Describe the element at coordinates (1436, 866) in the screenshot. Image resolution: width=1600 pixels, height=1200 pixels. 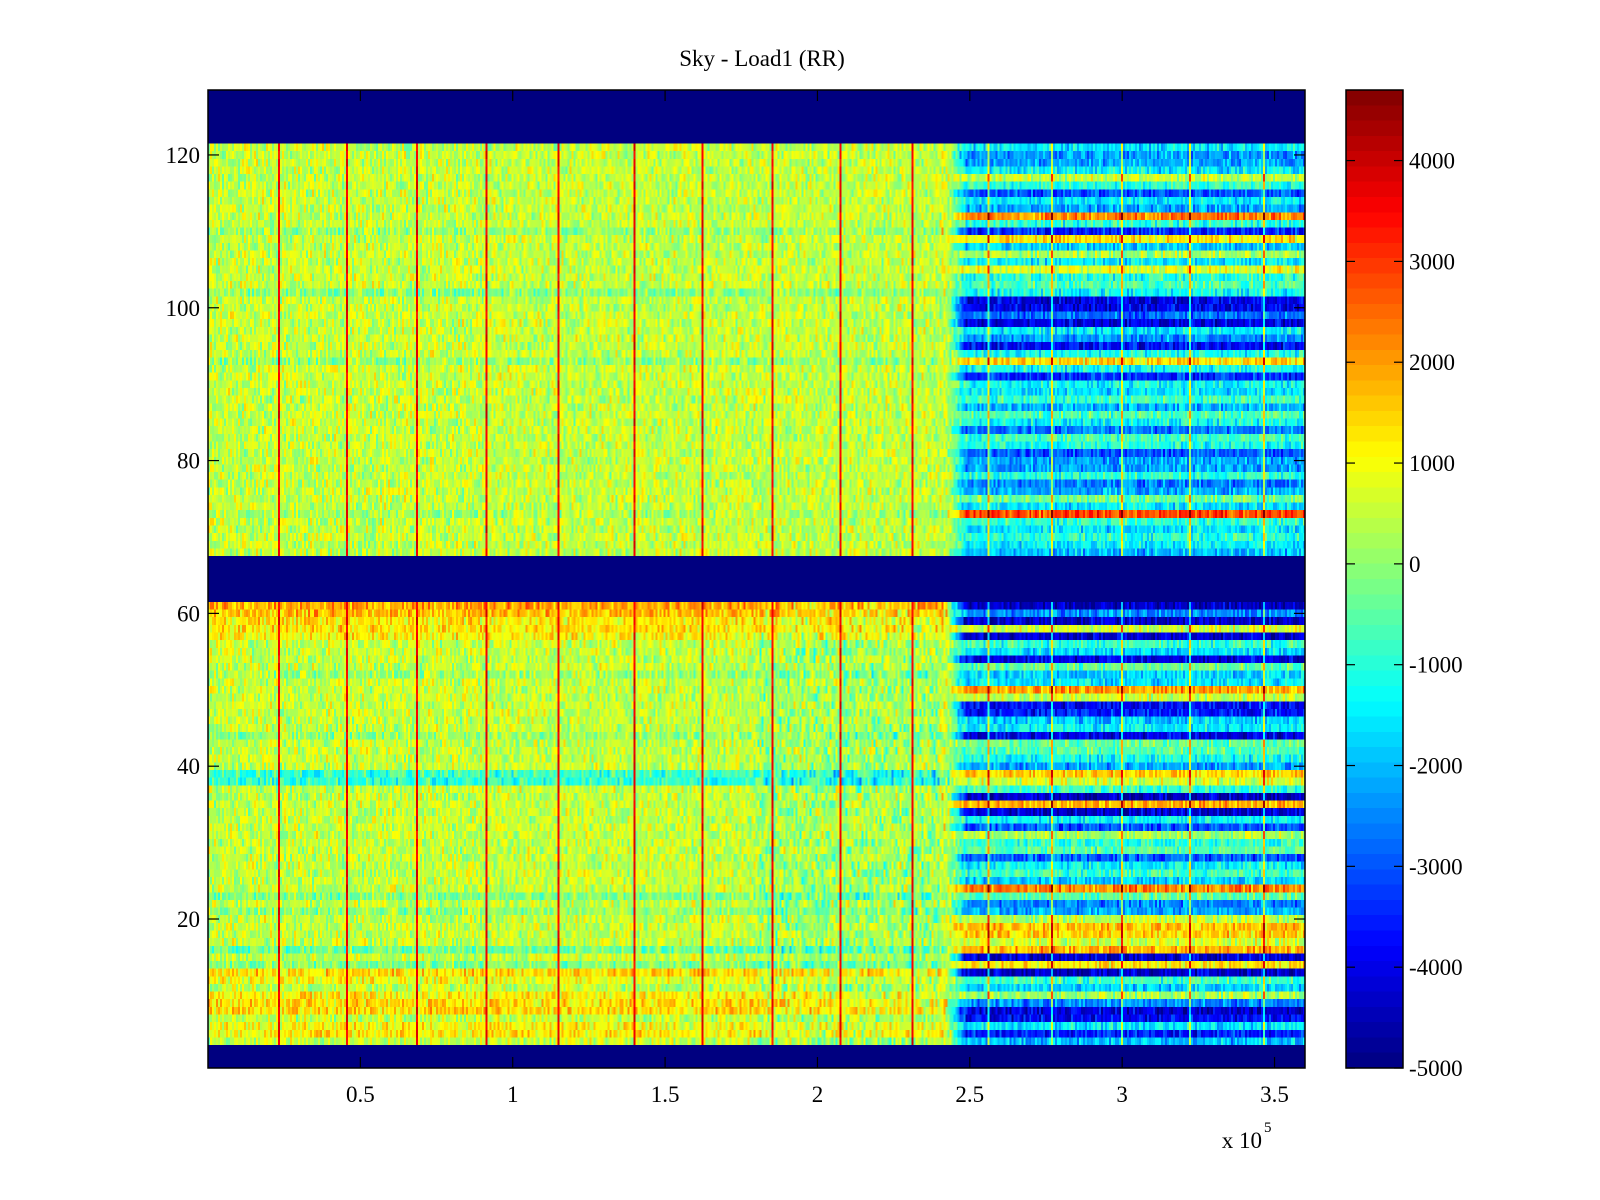
I see `colorbar-tick-label: -3000` at that location.